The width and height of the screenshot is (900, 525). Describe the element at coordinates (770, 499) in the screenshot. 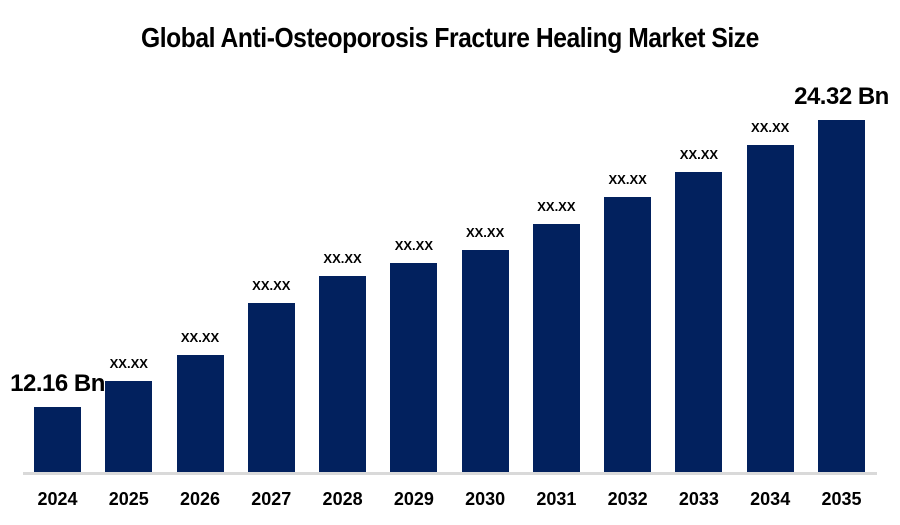

I see `x-tick-2034: 2034` at that location.